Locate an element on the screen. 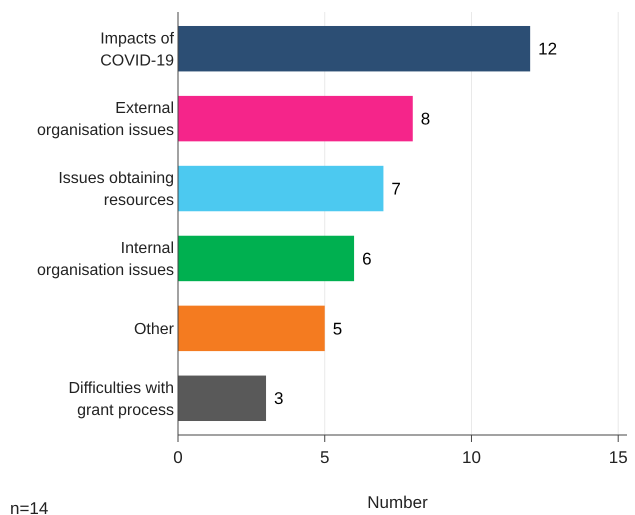 This screenshot has width=635, height=515. data-label: 12 is located at coordinates (548, 49).